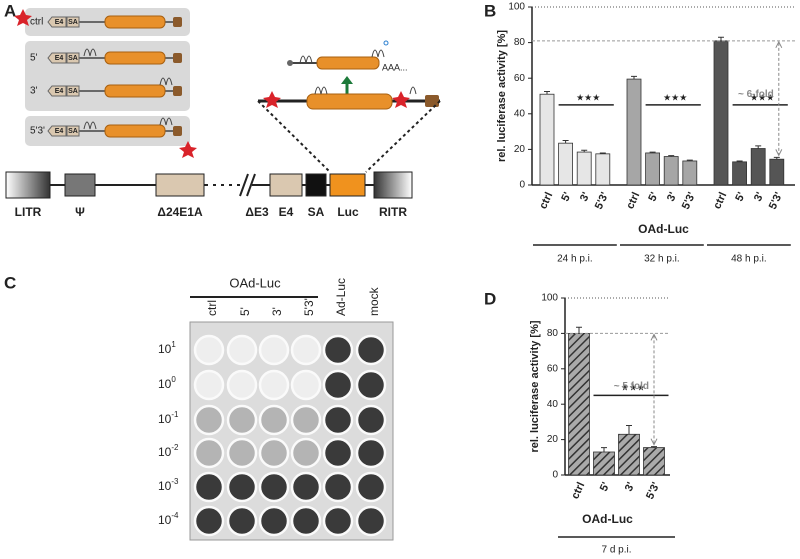  Describe the element at coordinates (245, 311) in the screenshot. I see `column-label: 5'` at that location.